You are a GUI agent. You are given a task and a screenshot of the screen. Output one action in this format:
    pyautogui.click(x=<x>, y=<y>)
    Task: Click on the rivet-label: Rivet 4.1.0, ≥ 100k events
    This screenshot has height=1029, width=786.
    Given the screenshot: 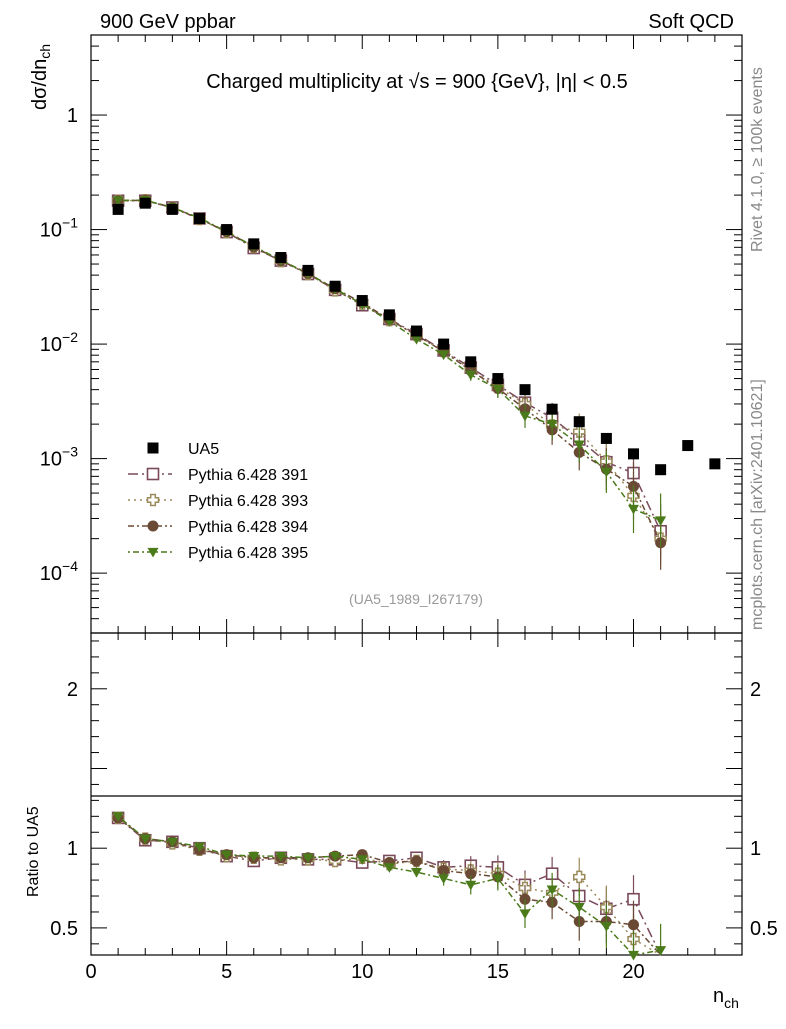 What is the action you would take?
    pyautogui.click(x=757, y=159)
    